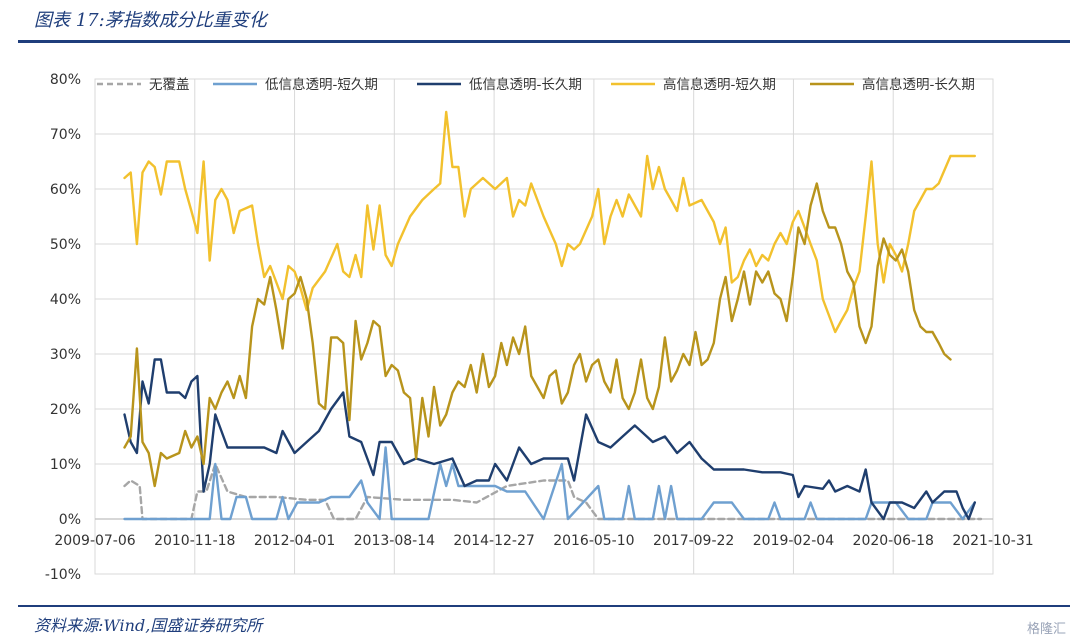  I want to click on top-rule, so click(544, 41).